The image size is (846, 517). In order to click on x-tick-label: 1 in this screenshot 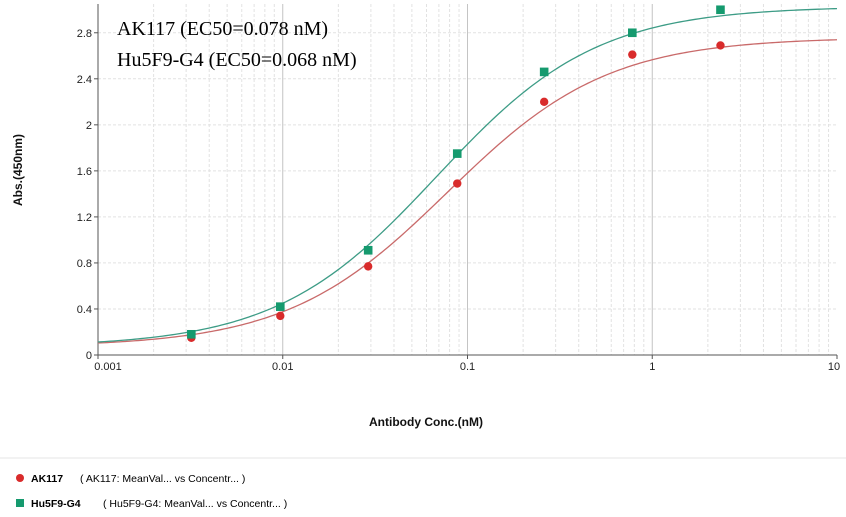, I will do `click(652, 367)`.